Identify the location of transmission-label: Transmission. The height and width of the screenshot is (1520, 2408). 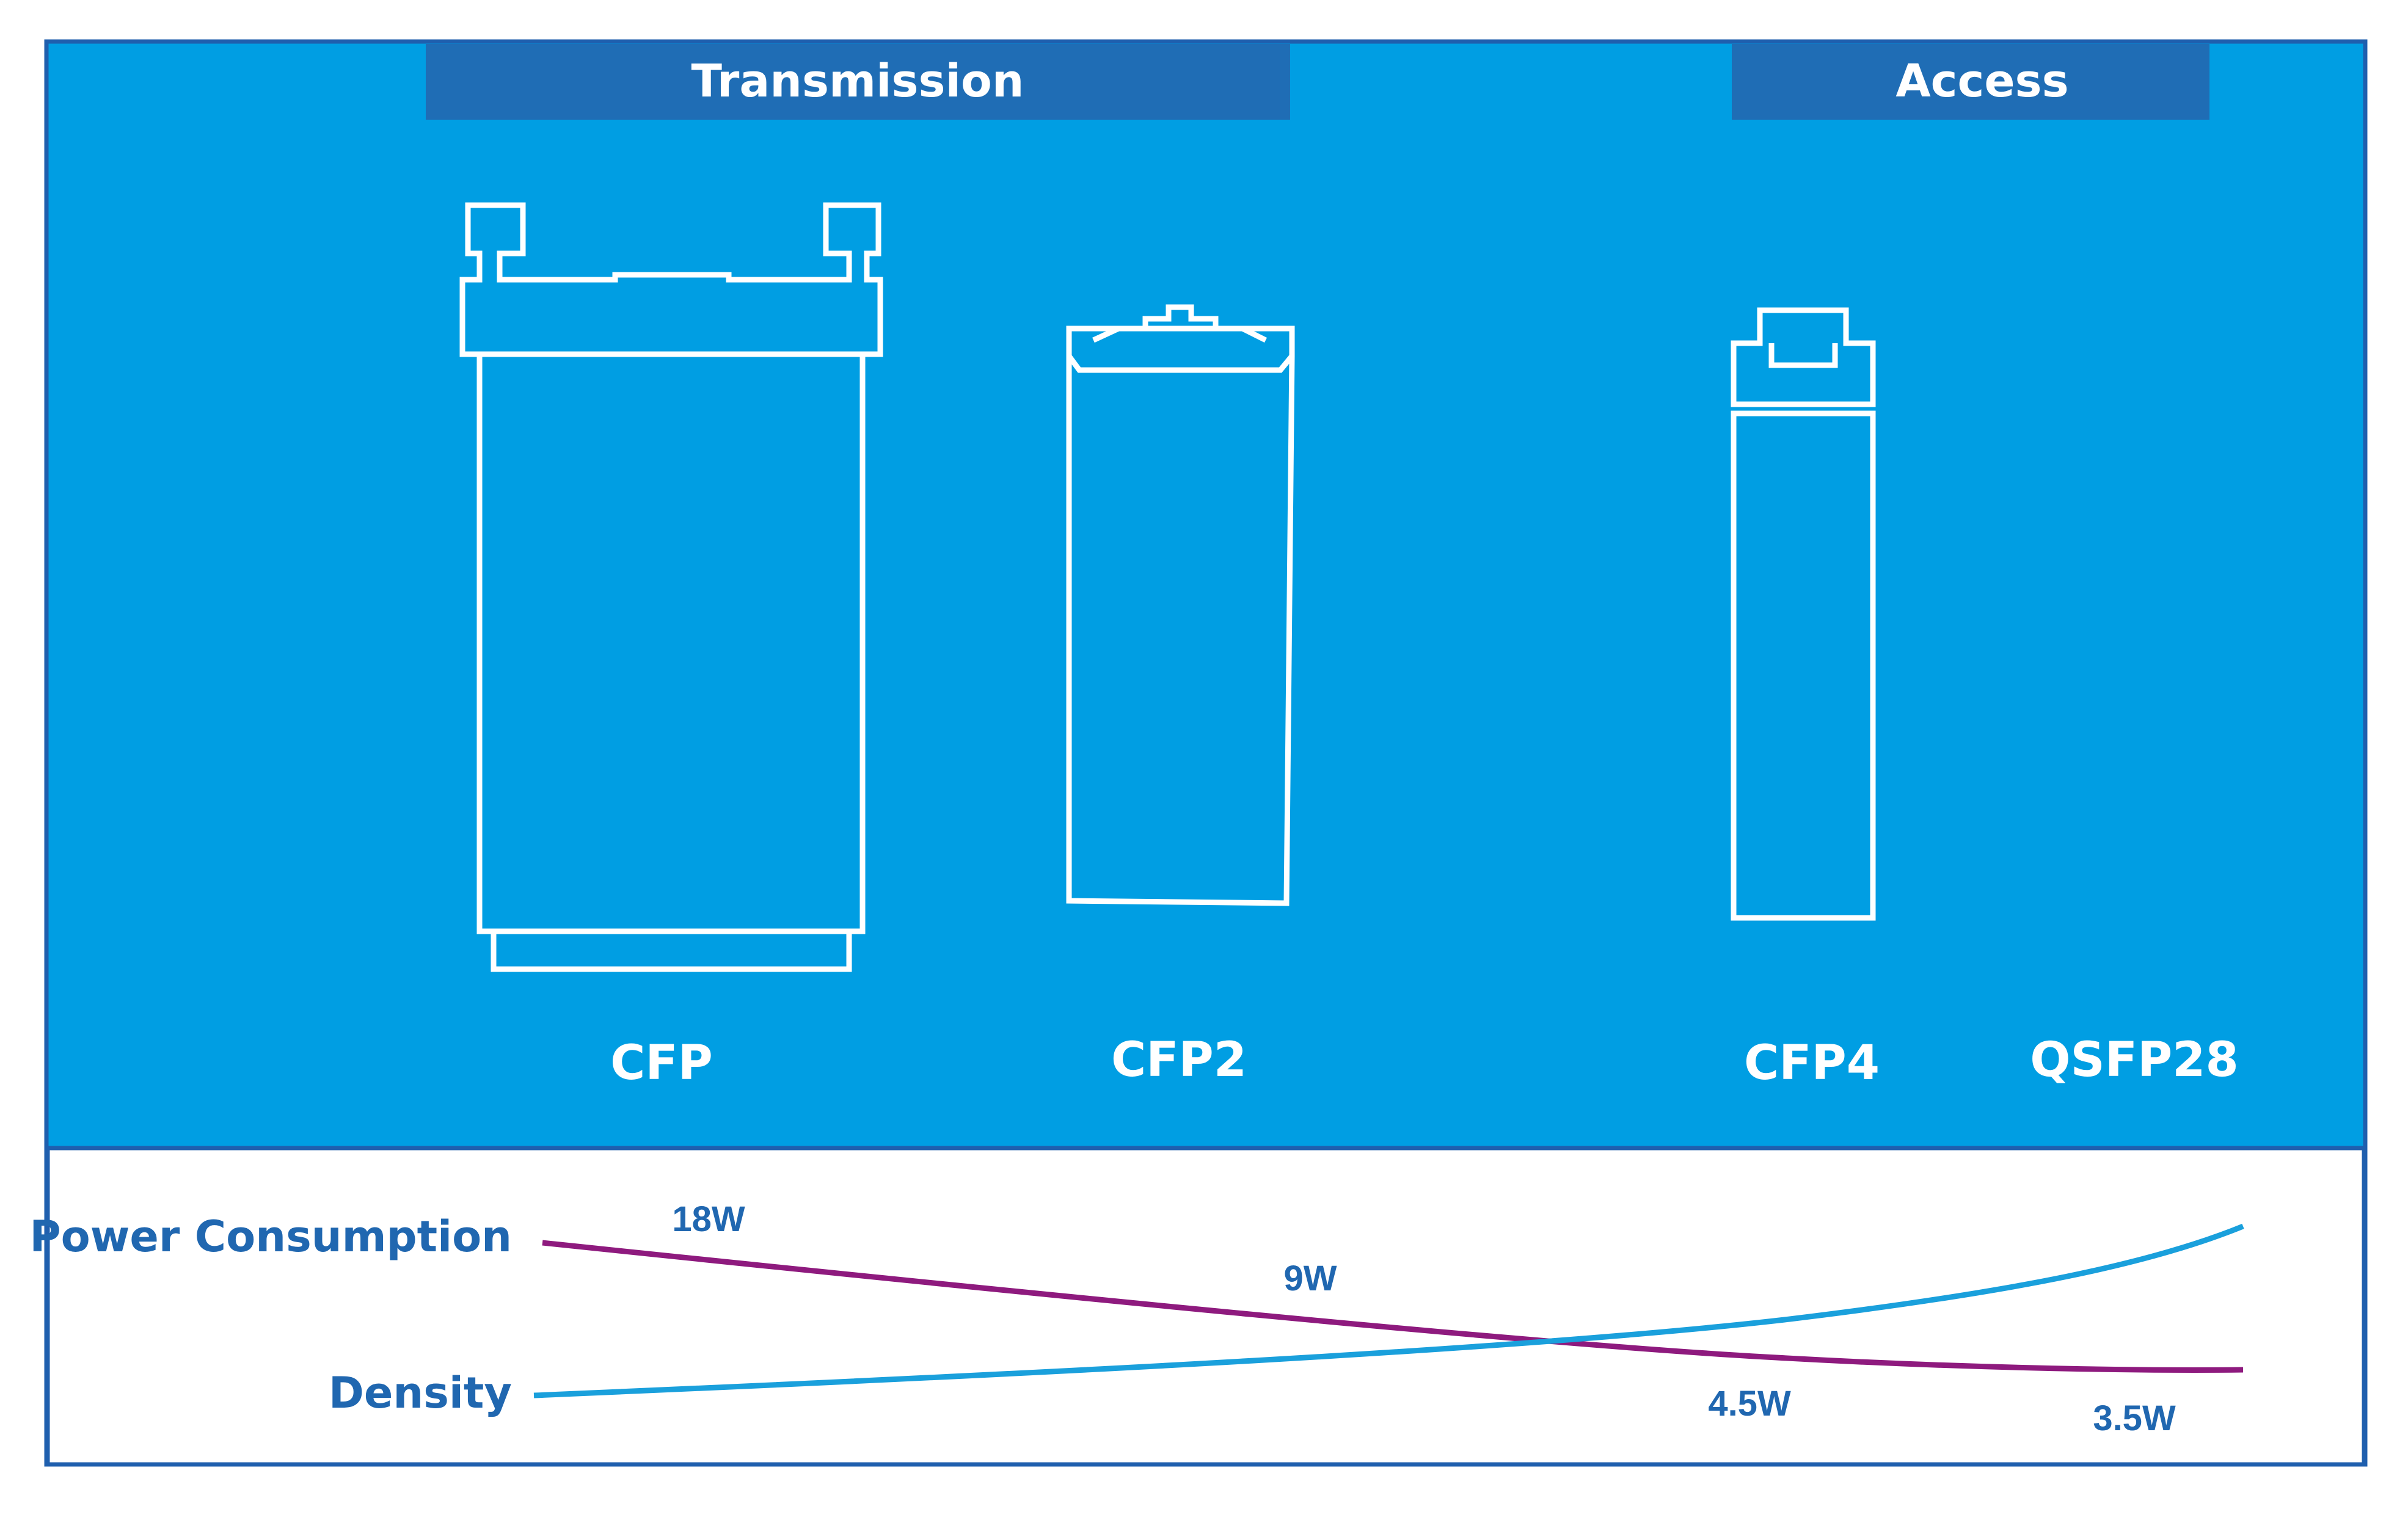
(857, 81).